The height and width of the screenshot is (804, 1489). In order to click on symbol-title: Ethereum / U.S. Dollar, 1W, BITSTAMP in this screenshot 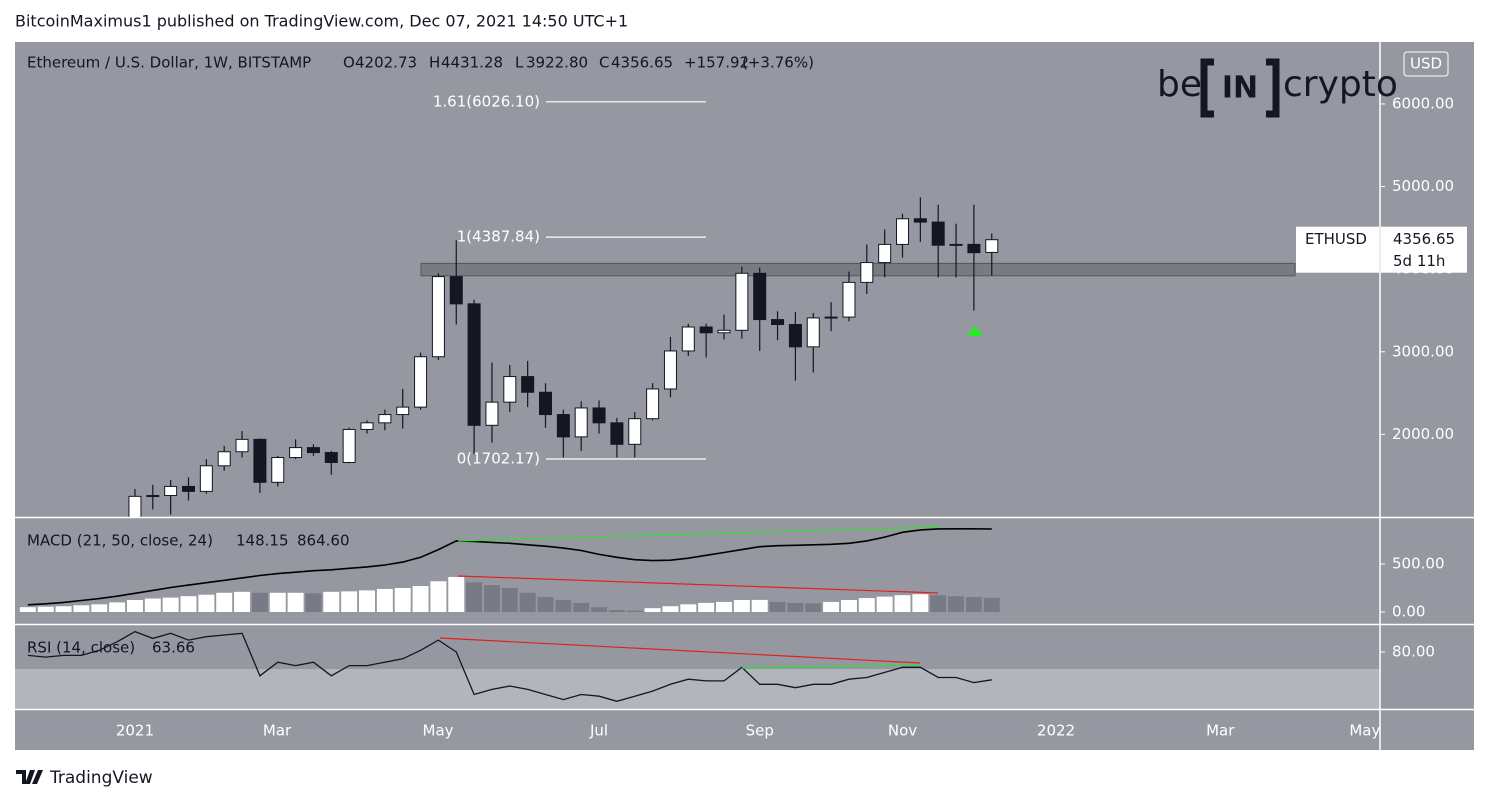, I will do `click(169, 63)`.